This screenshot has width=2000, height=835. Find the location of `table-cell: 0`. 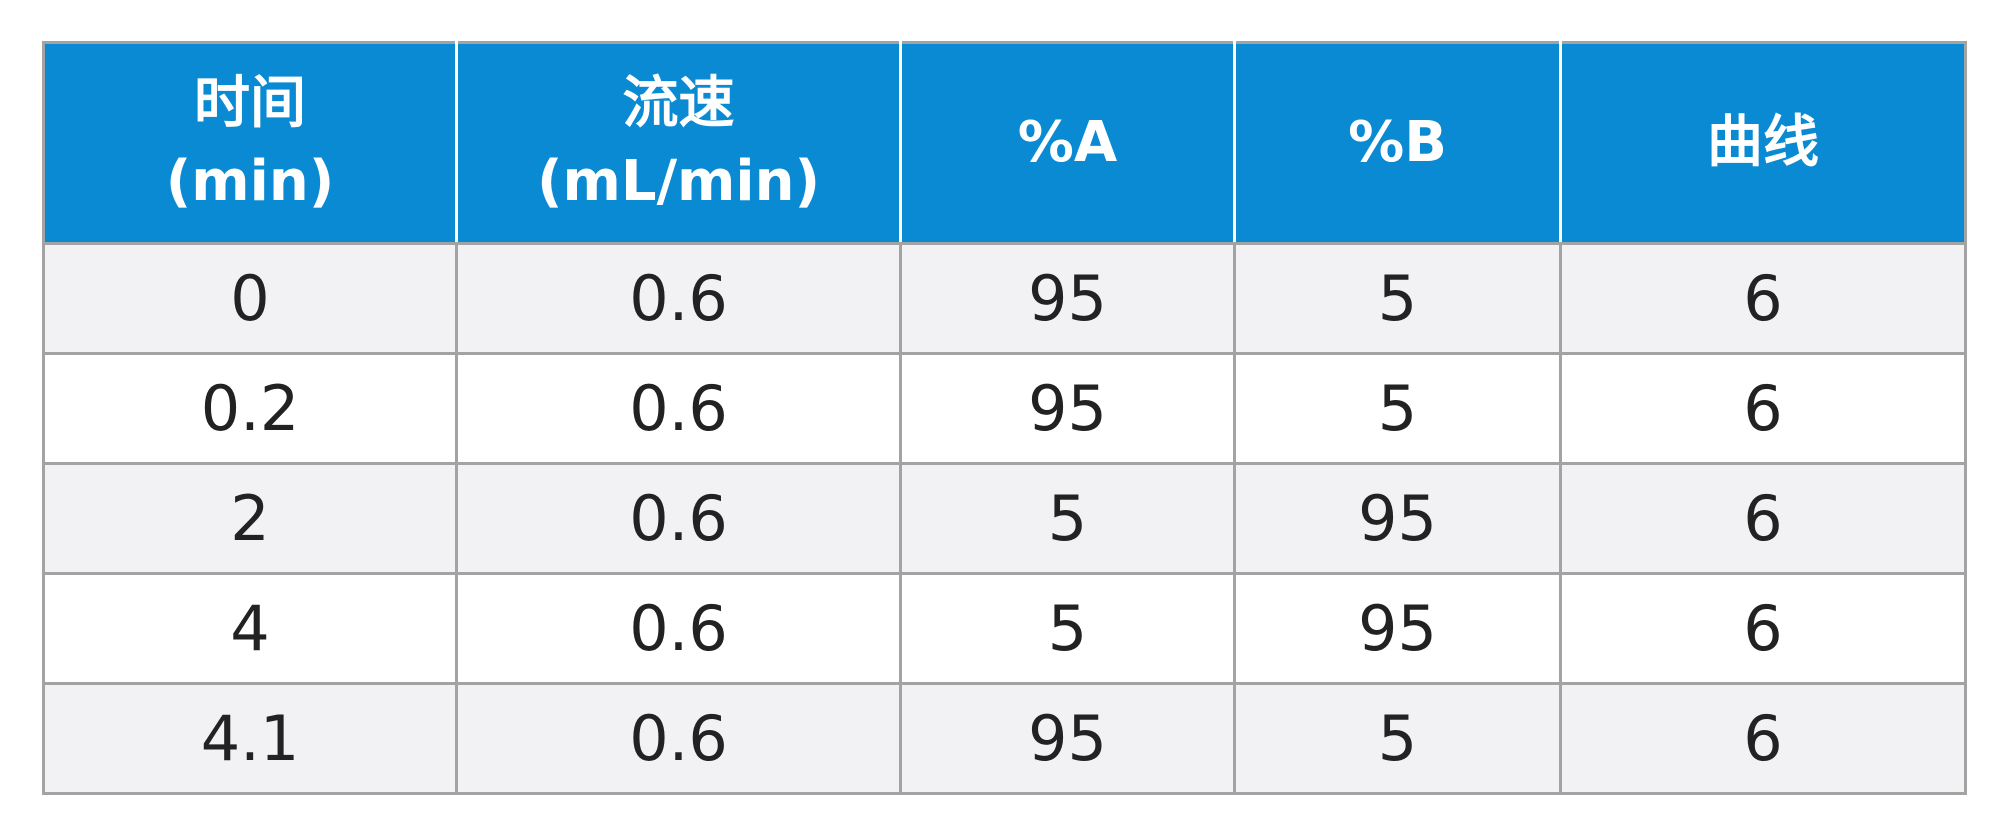

table-cell: 0 is located at coordinates (250, 298).